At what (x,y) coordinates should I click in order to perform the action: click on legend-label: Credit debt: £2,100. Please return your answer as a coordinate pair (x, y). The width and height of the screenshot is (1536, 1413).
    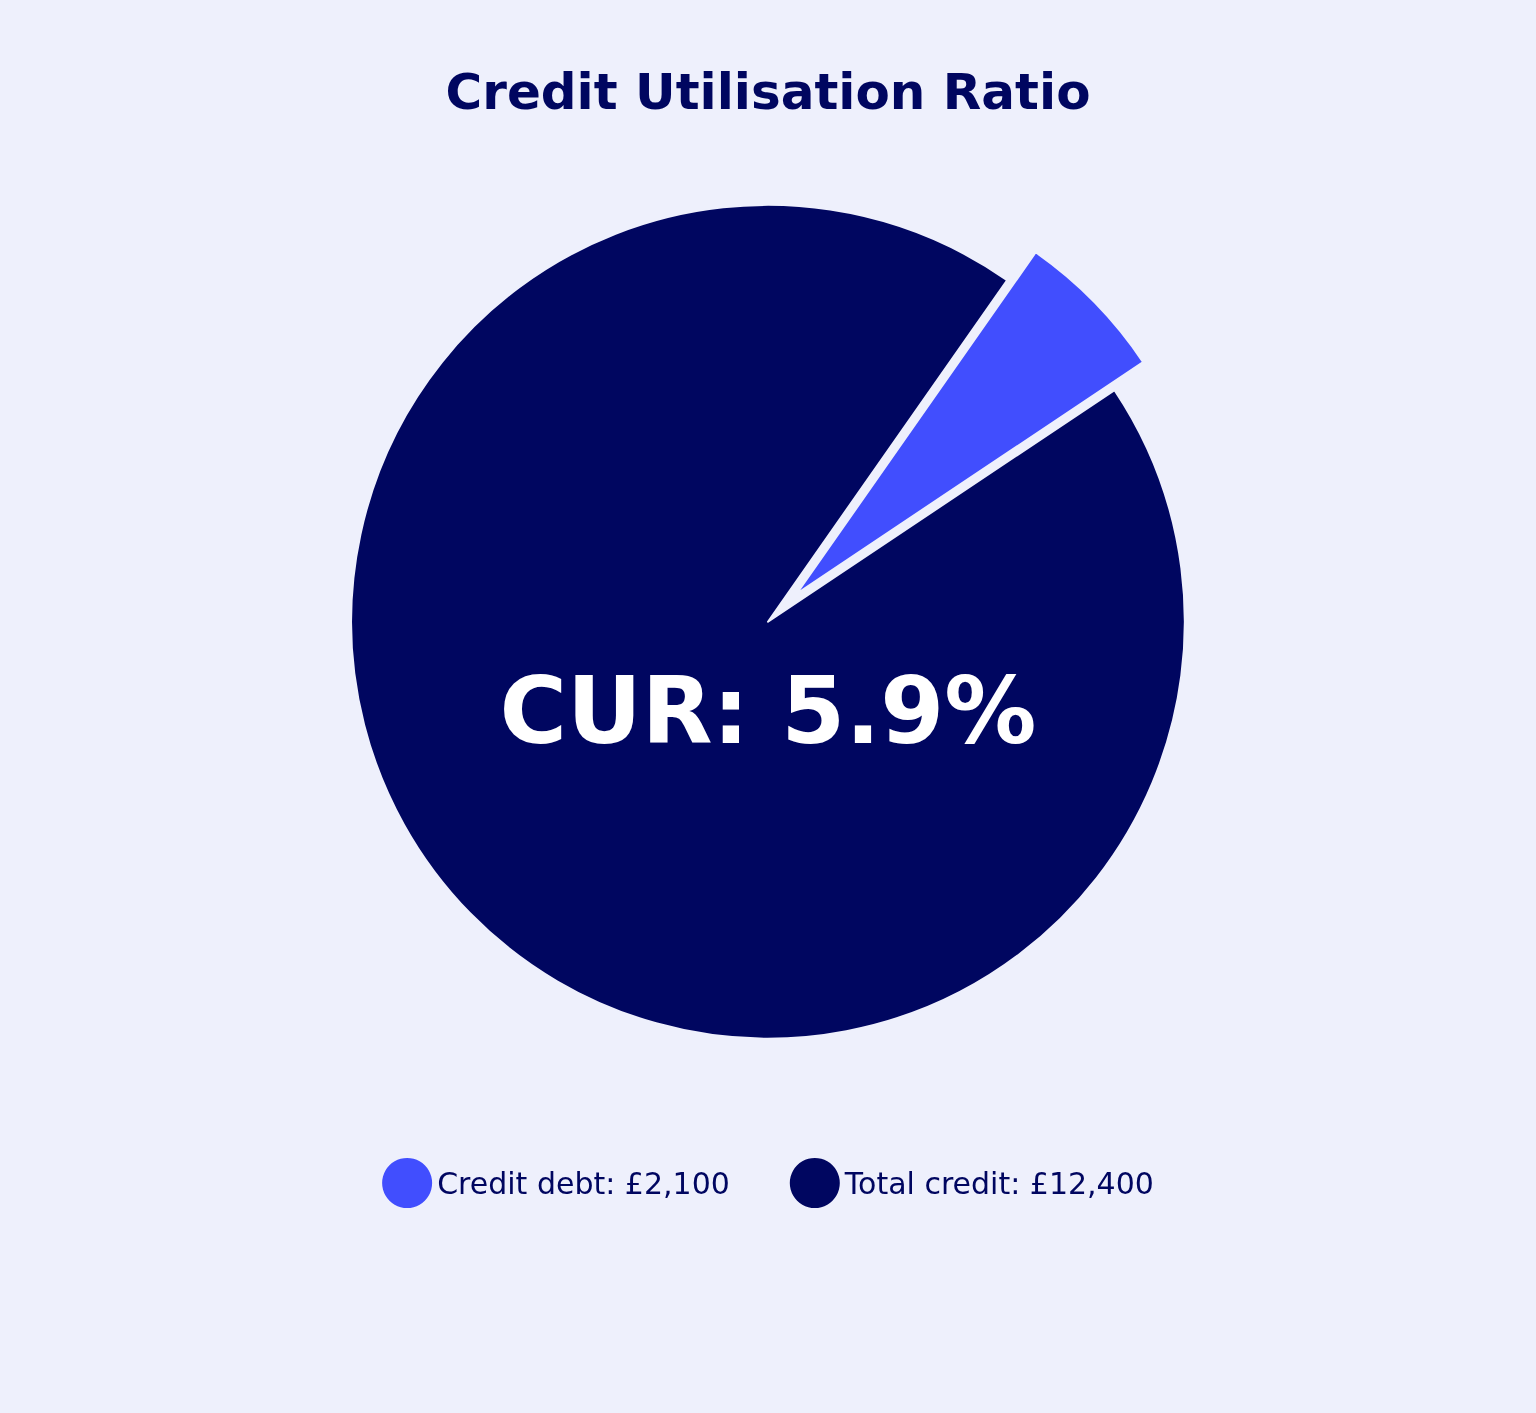
    Looking at the image, I should click on (583, 1183).